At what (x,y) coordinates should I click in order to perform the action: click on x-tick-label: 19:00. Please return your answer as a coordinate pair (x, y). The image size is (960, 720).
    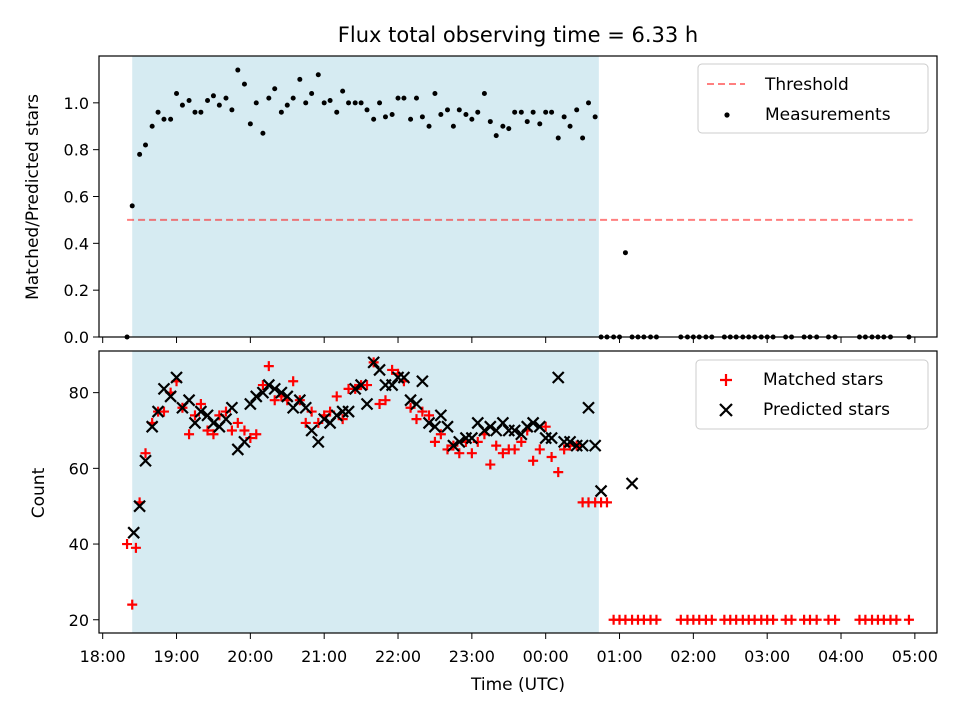
    Looking at the image, I should click on (176, 656).